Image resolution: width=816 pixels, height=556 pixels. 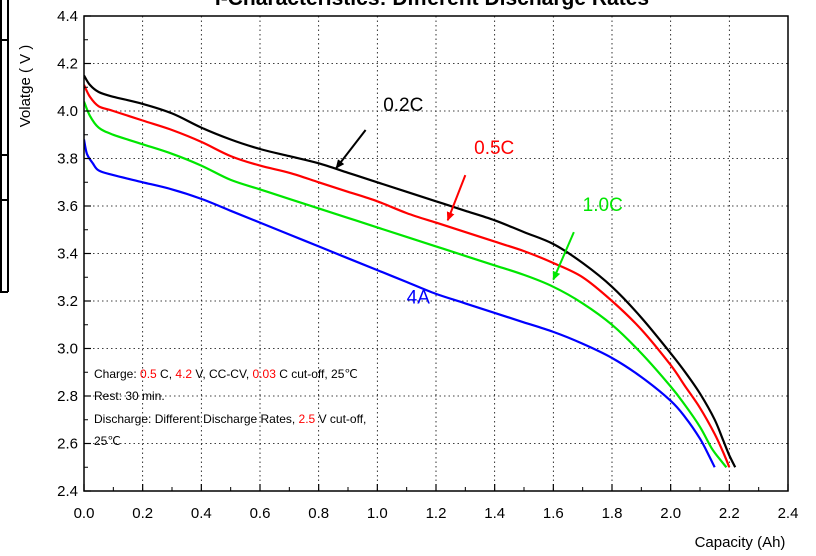 I want to click on x-tick-label: 2.2, so click(x=729, y=513).